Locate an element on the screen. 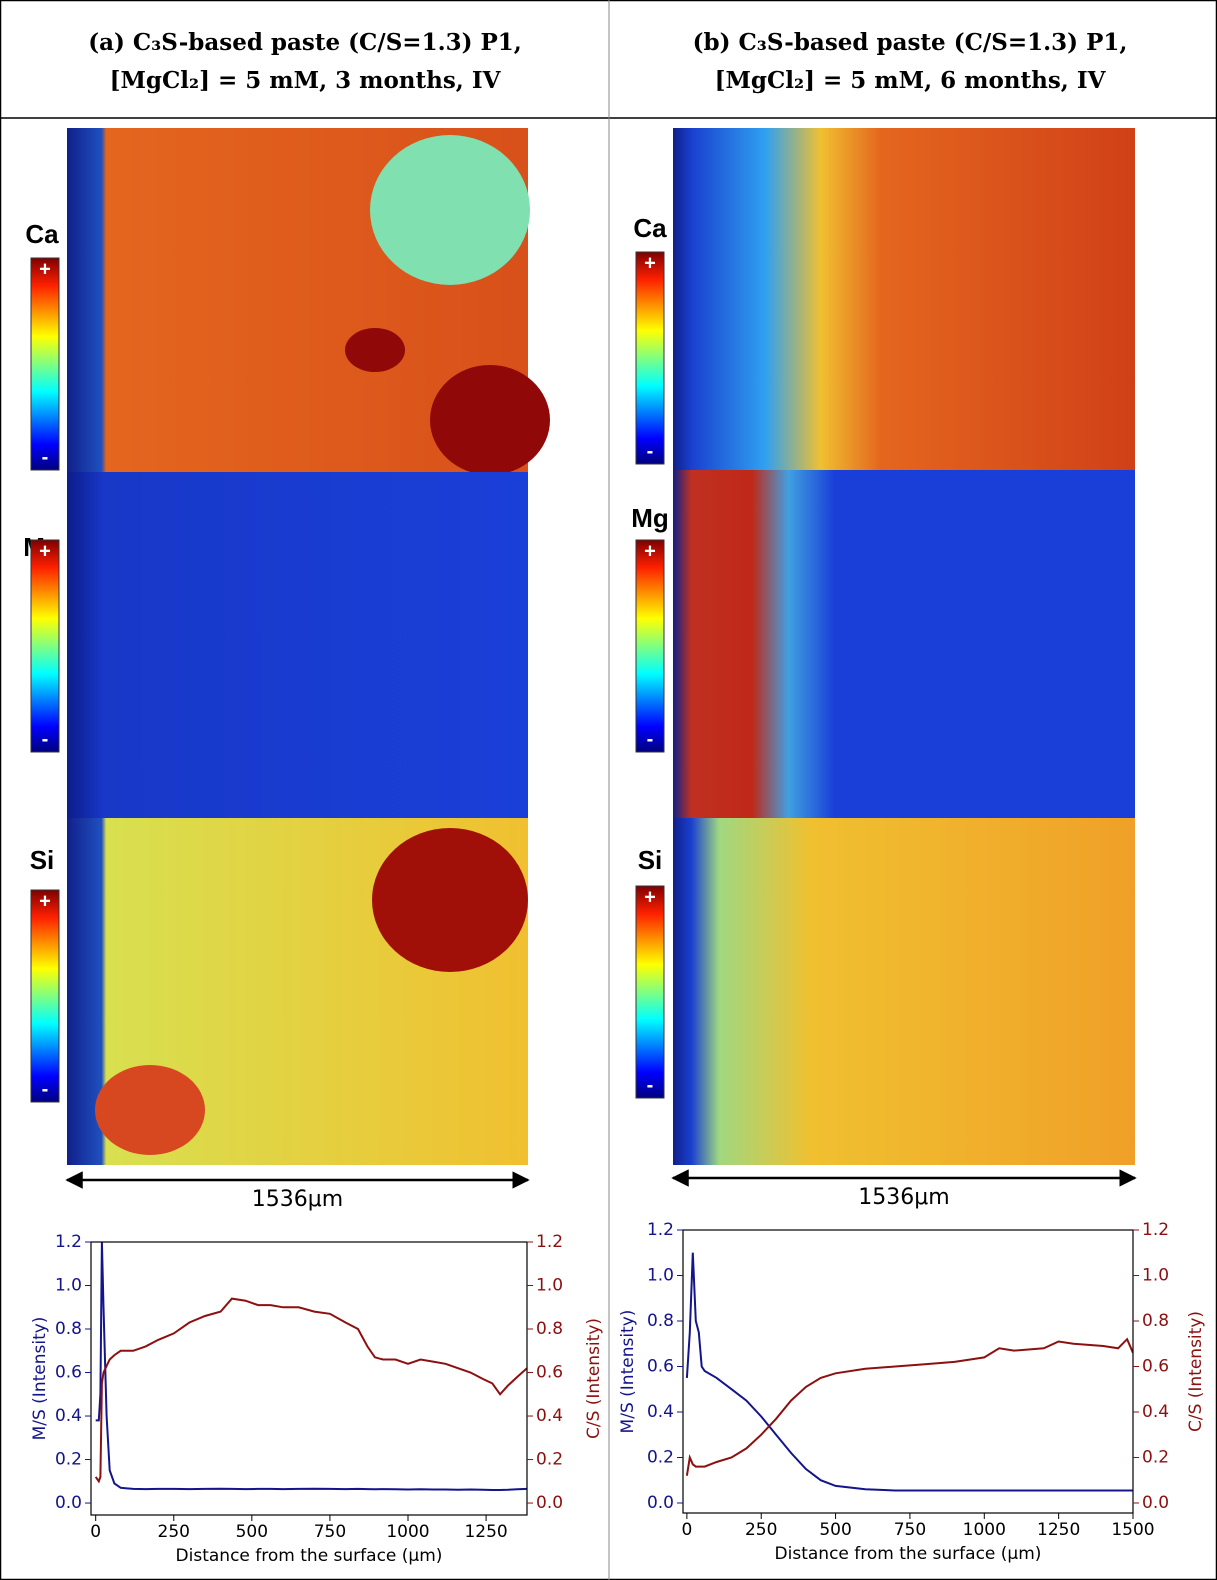 This screenshot has width=1217, height=1580. element-label: Mg is located at coordinates (650, 518).